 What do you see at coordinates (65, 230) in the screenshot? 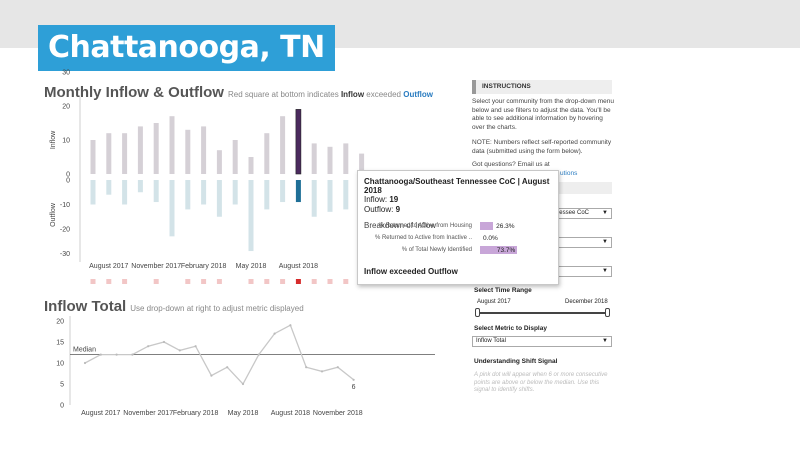
I see `outflow-tick-label: -20` at bounding box center [65, 230].